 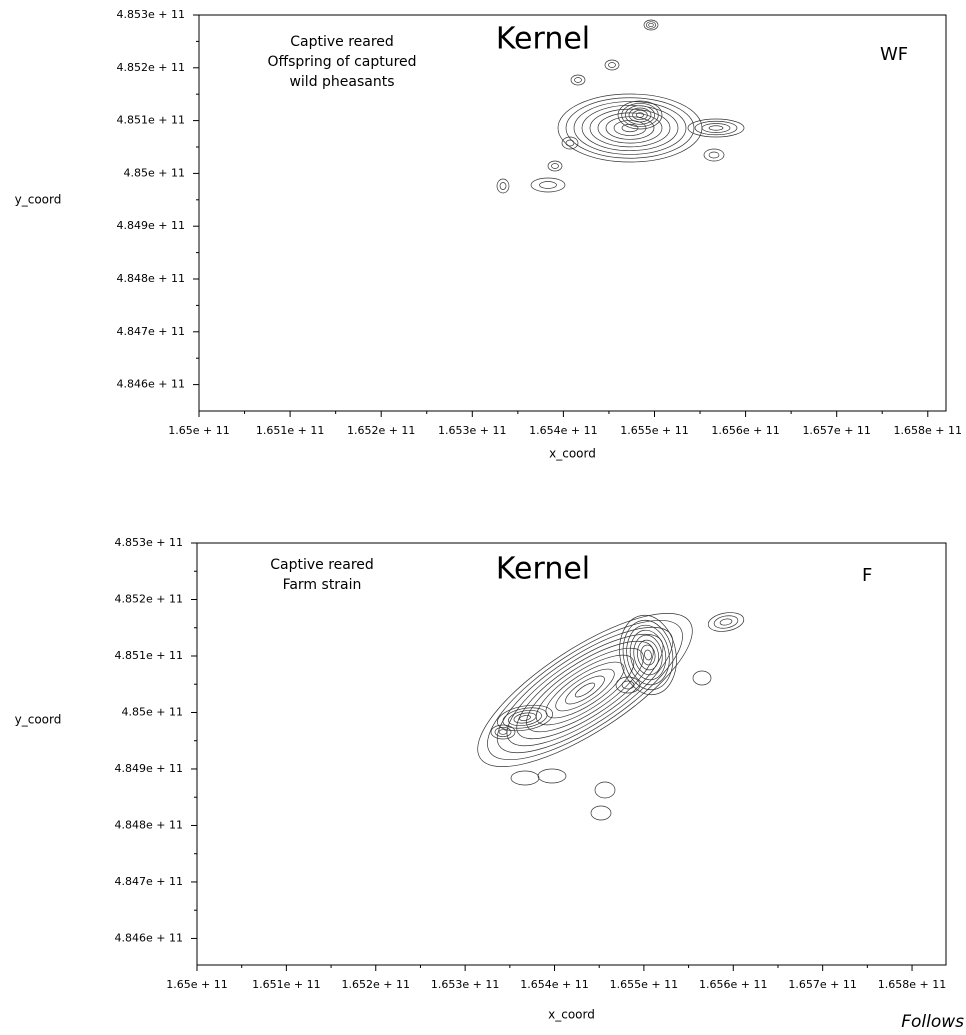 What do you see at coordinates (912, 984) in the screenshot?
I see `x-tick-label: 1.658e + 11` at bounding box center [912, 984].